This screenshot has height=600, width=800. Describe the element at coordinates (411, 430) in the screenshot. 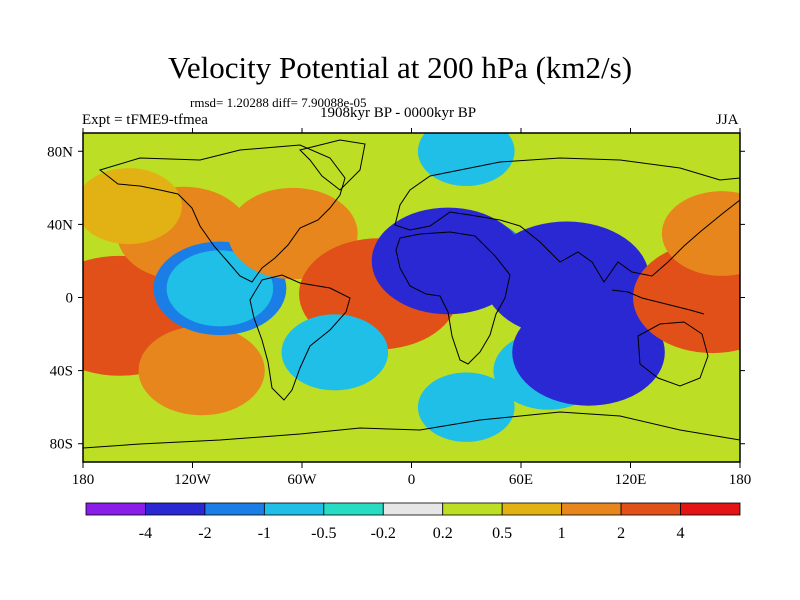

I see `coast-antarctica` at that location.